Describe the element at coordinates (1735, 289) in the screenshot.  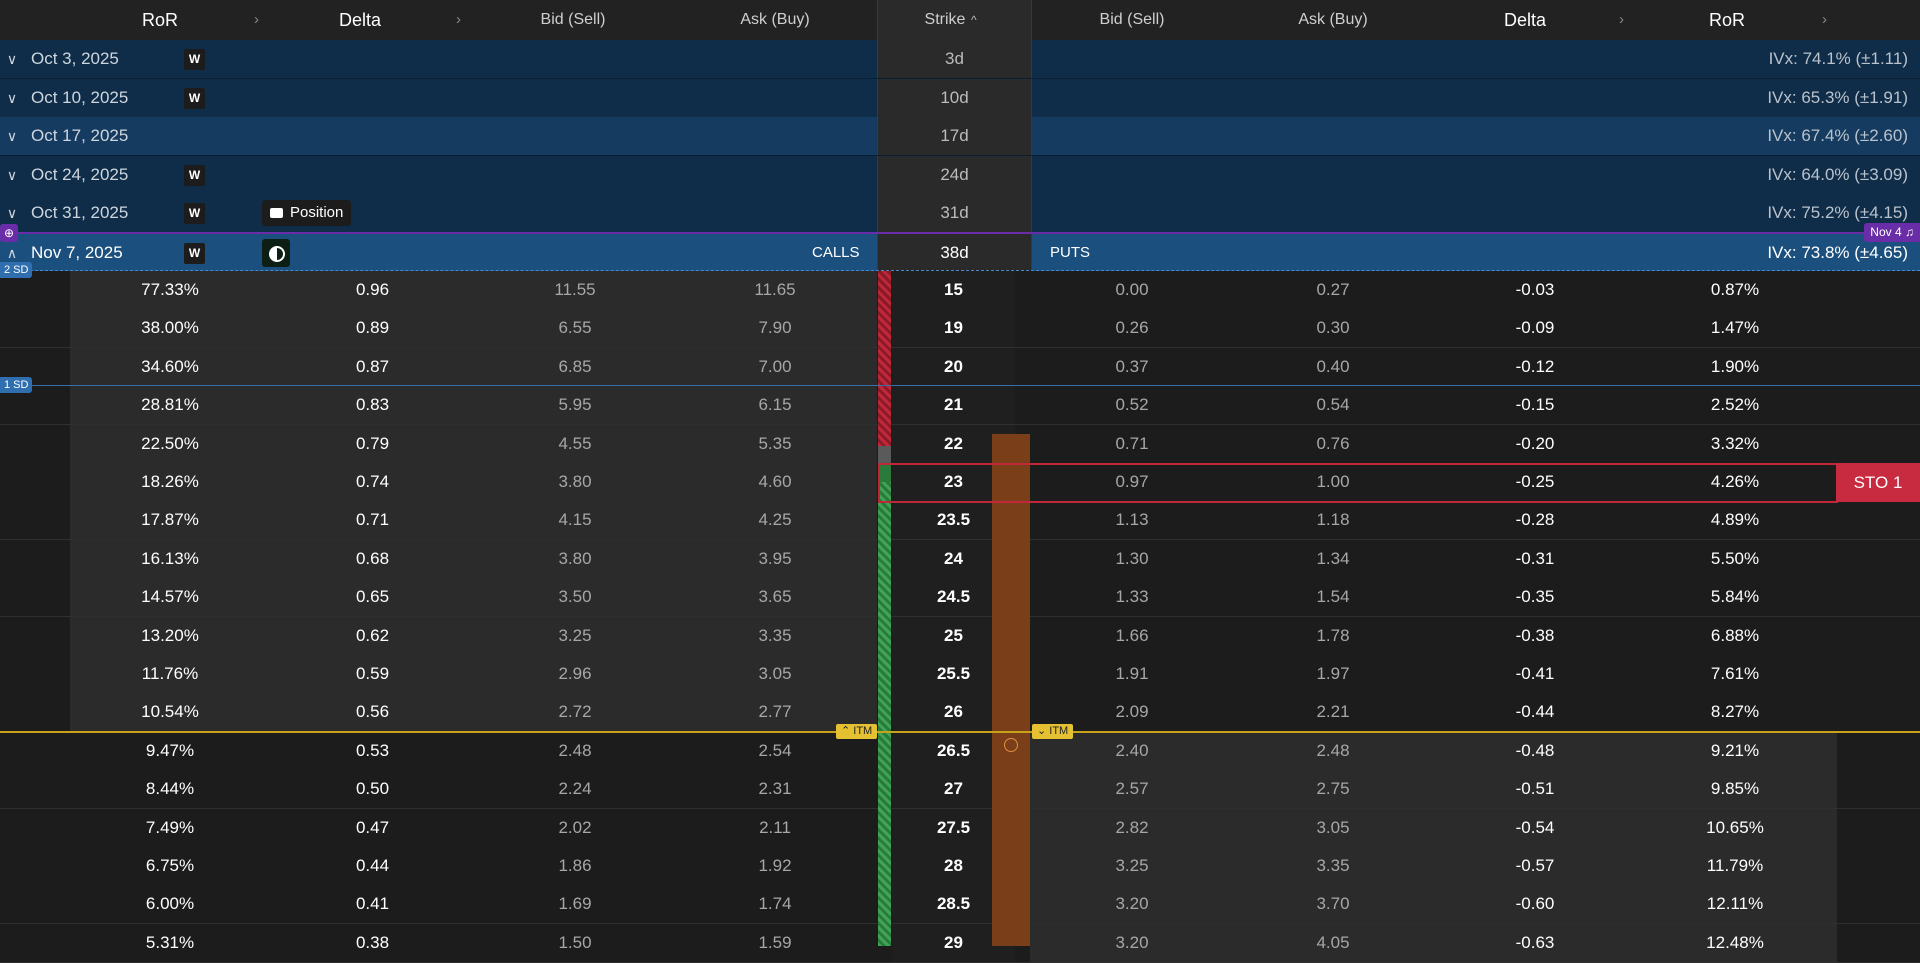
I see `put-ror: 0.87%` at that location.